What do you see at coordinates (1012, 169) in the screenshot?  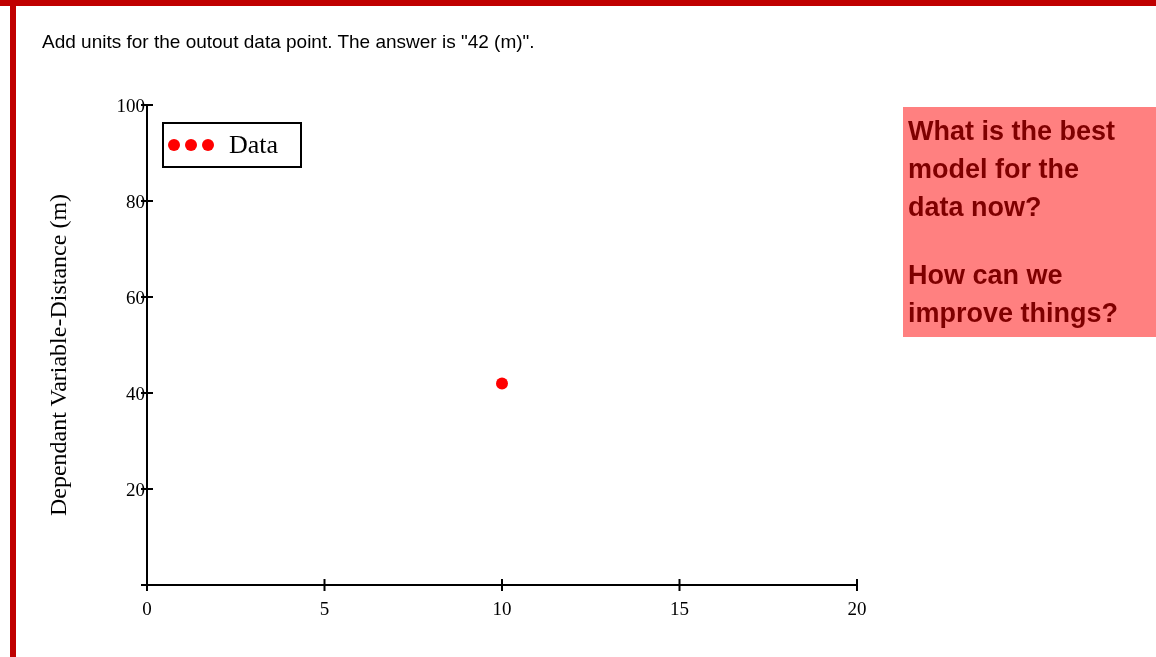 I see `text: What is the best model for the data now?` at bounding box center [1012, 169].